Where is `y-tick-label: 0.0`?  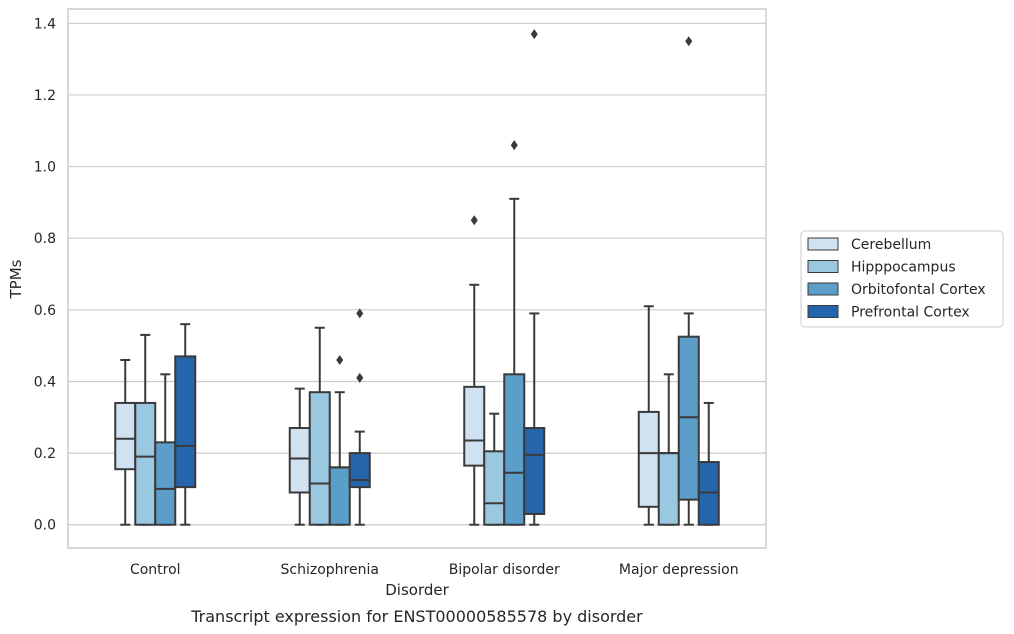 y-tick-label: 0.0 is located at coordinates (45, 526).